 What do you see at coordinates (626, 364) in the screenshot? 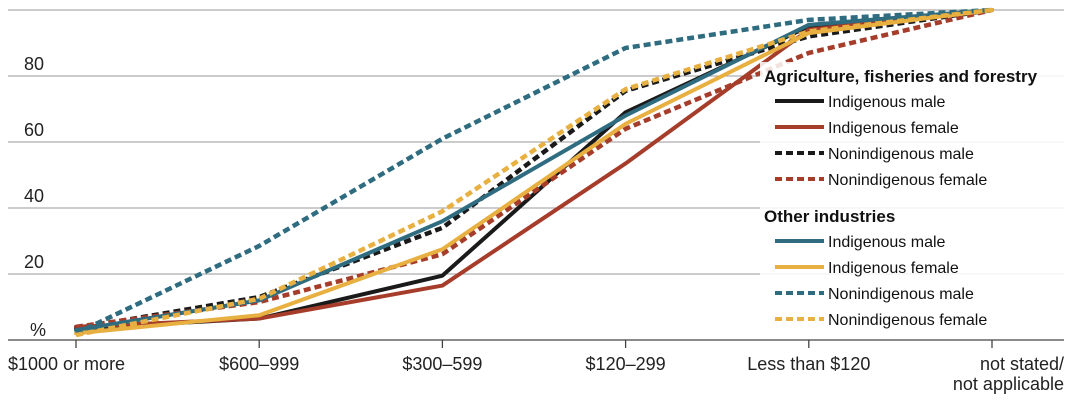
I see `x-tick-label: $120–299` at bounding box center [626, 364].